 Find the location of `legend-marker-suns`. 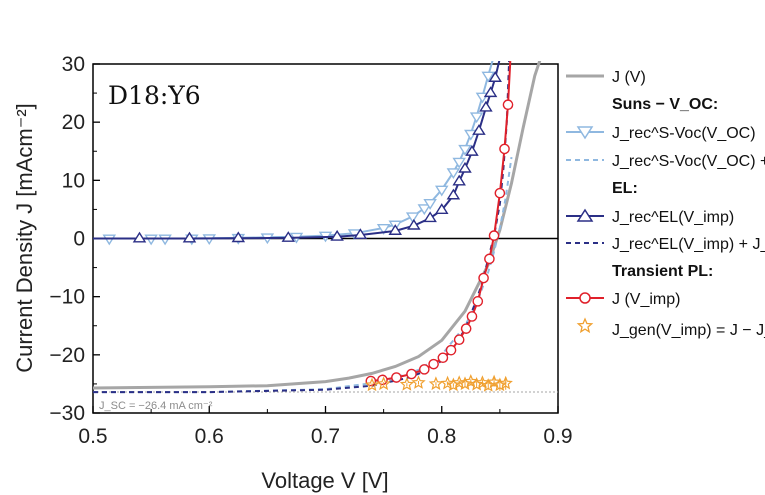

legend-marker-suns is located at coordinates (585, 133).